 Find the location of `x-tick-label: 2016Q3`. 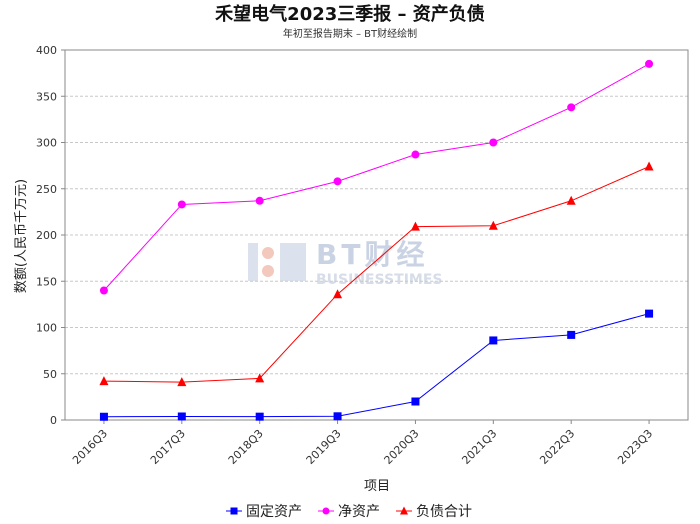

x-tick-label: 2016Q3 is located at coordinates (90, 447).